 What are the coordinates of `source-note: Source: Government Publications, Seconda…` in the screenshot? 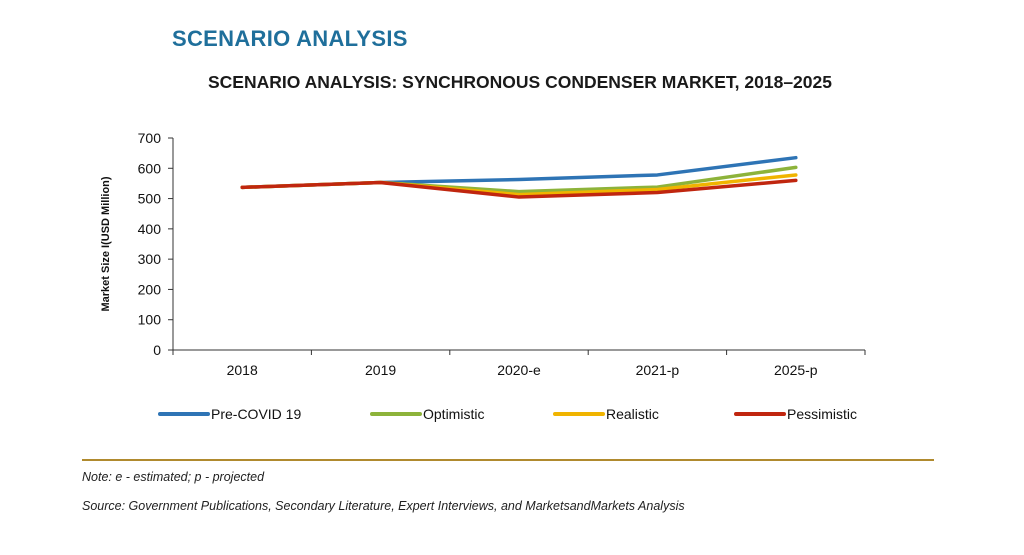 It's located at (383, 506).